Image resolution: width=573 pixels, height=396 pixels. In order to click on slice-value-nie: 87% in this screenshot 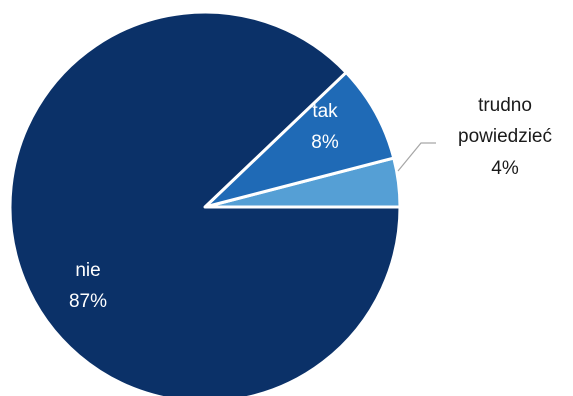, I will do `click(88, 301)`.